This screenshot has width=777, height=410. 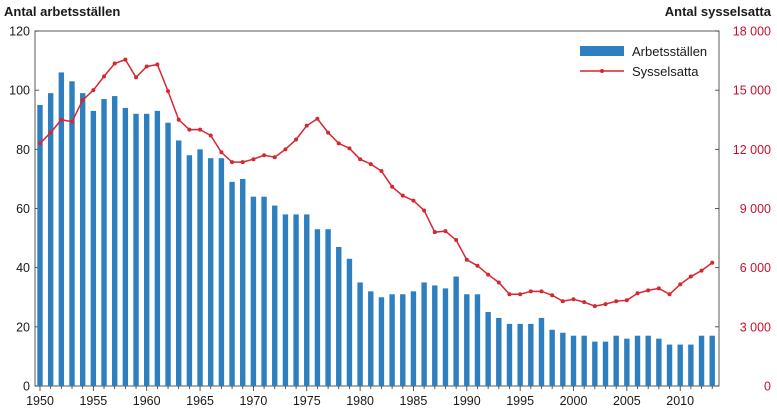 What do you see at coordinates (93, 401) in the screenshot?
I see `x-tick-label: 1955` at bounding box center [93, 401].